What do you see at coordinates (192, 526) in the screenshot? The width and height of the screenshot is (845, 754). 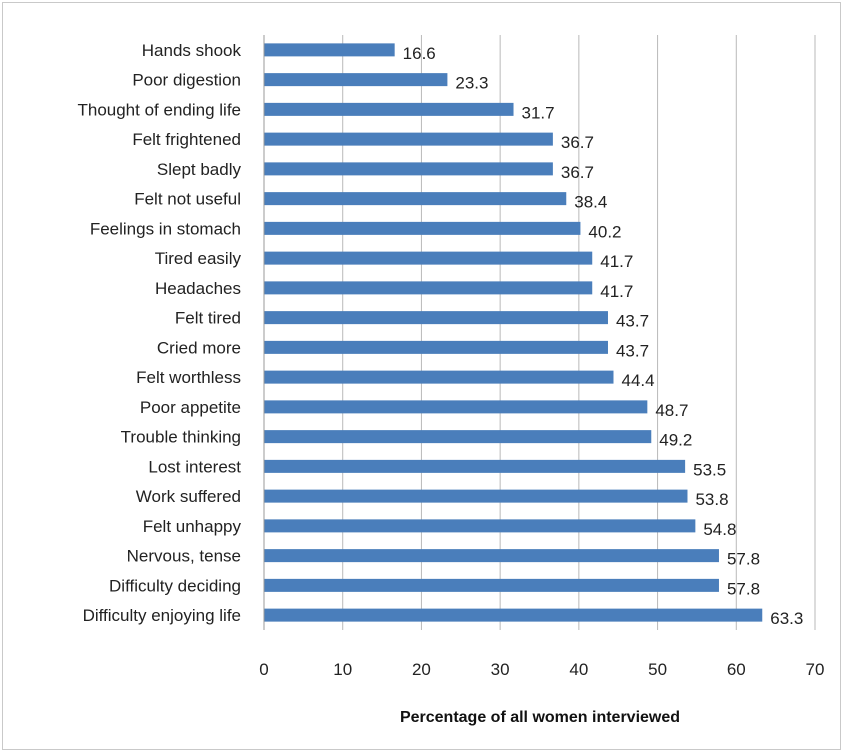 I see `category-label: Felt unhappy` at bounding box center [192, 526].